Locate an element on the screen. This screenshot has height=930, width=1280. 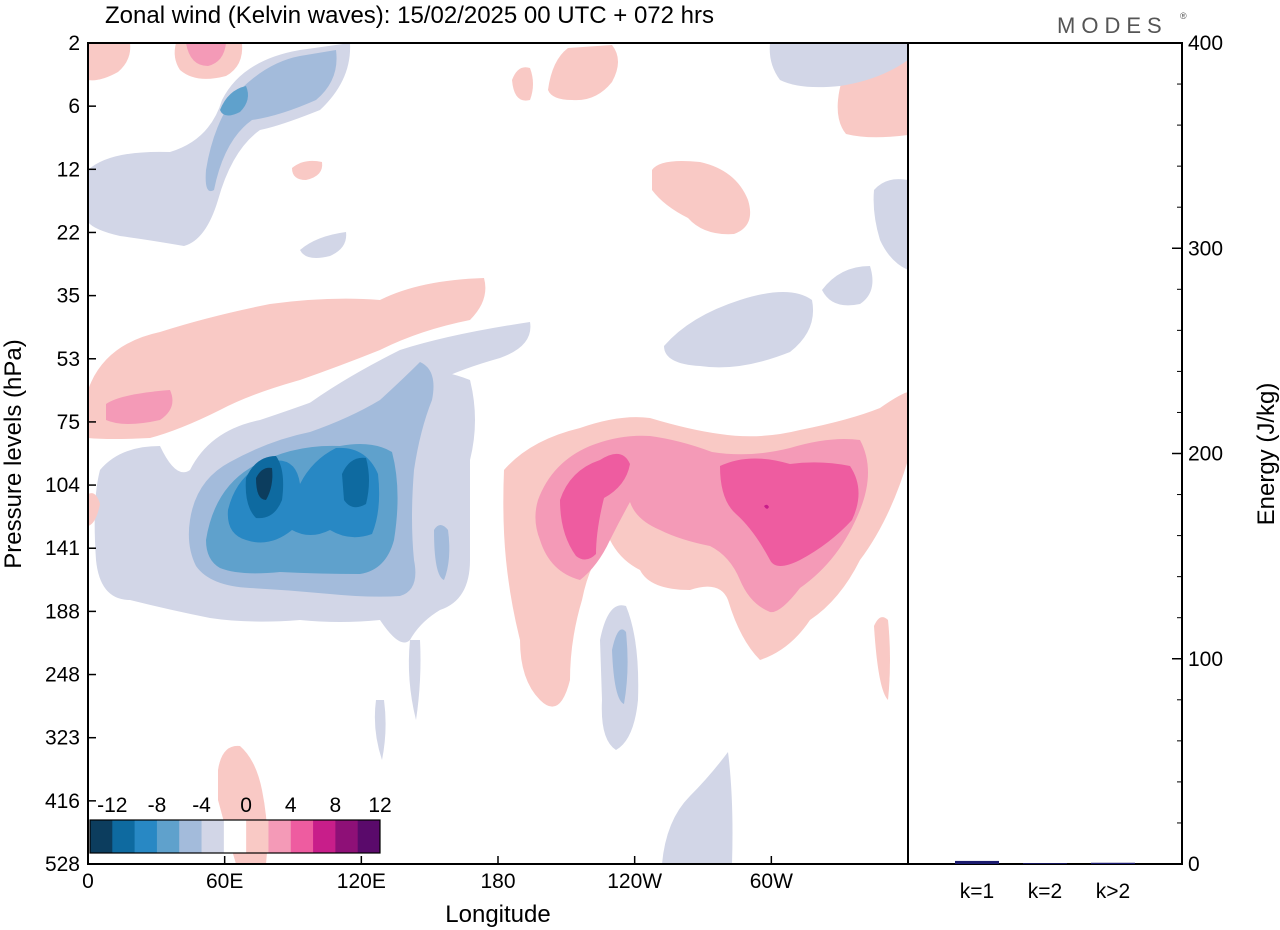
wavenumber-label: k=2 is located at coordinates (1045, 891).